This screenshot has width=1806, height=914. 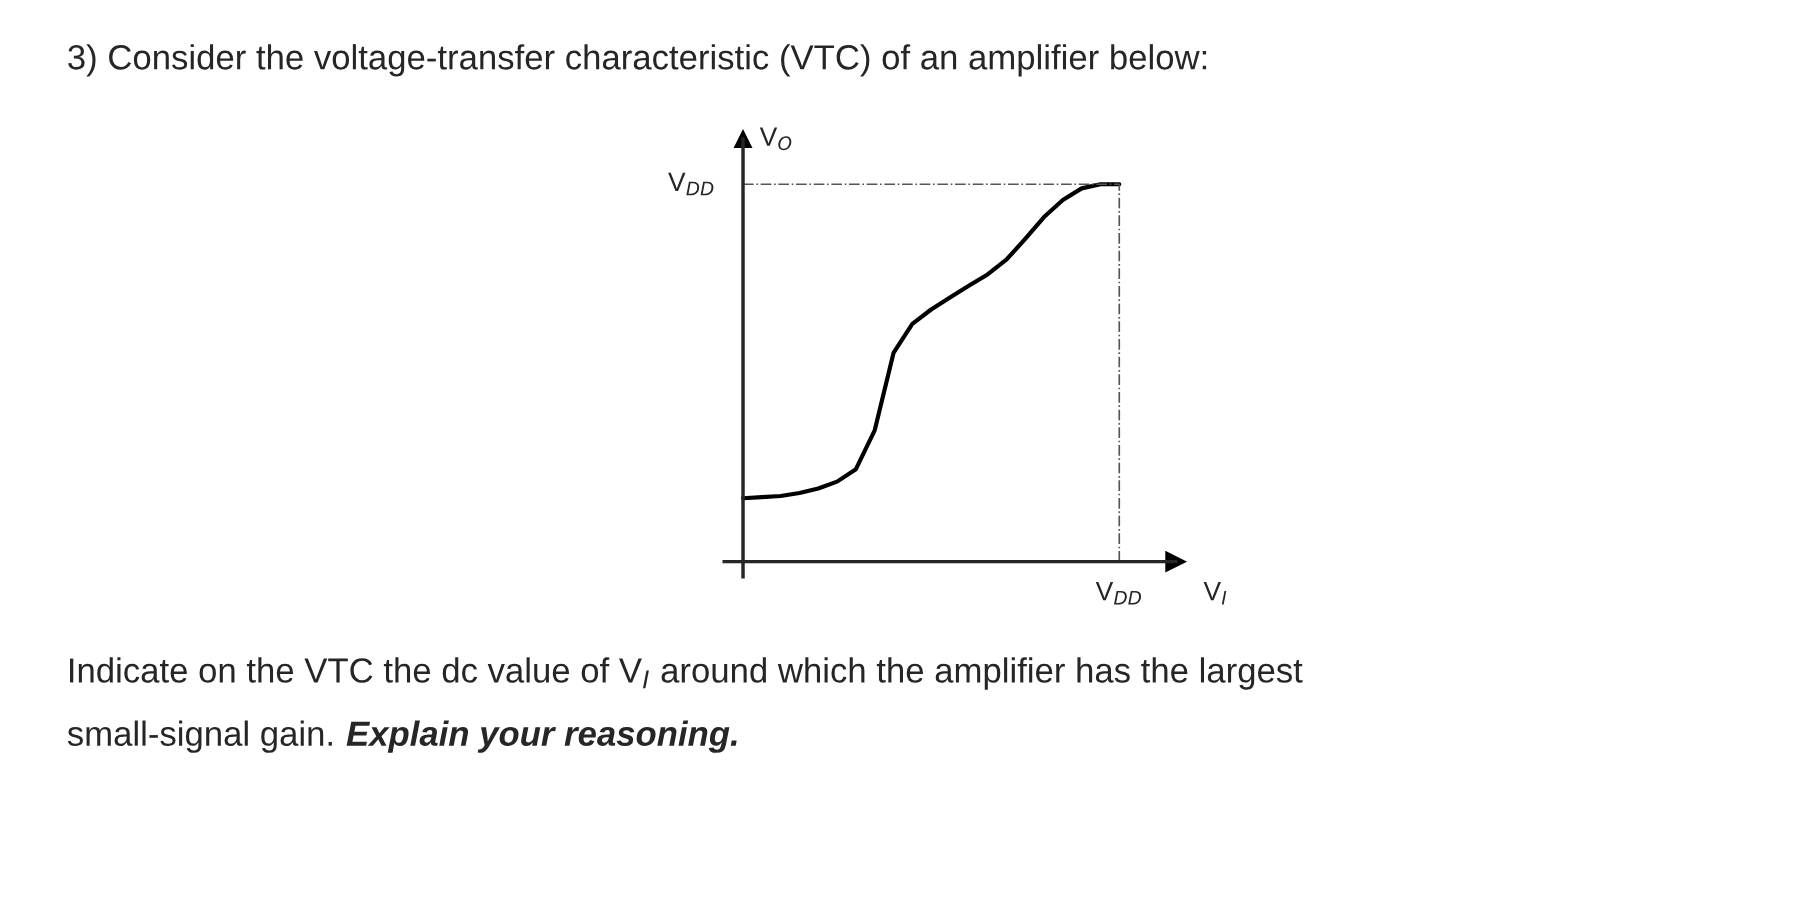 What do you see at coordinates (199, 736) in the screenshot?
I see `text: small-signal gain.` at bounding box center [199, 736].